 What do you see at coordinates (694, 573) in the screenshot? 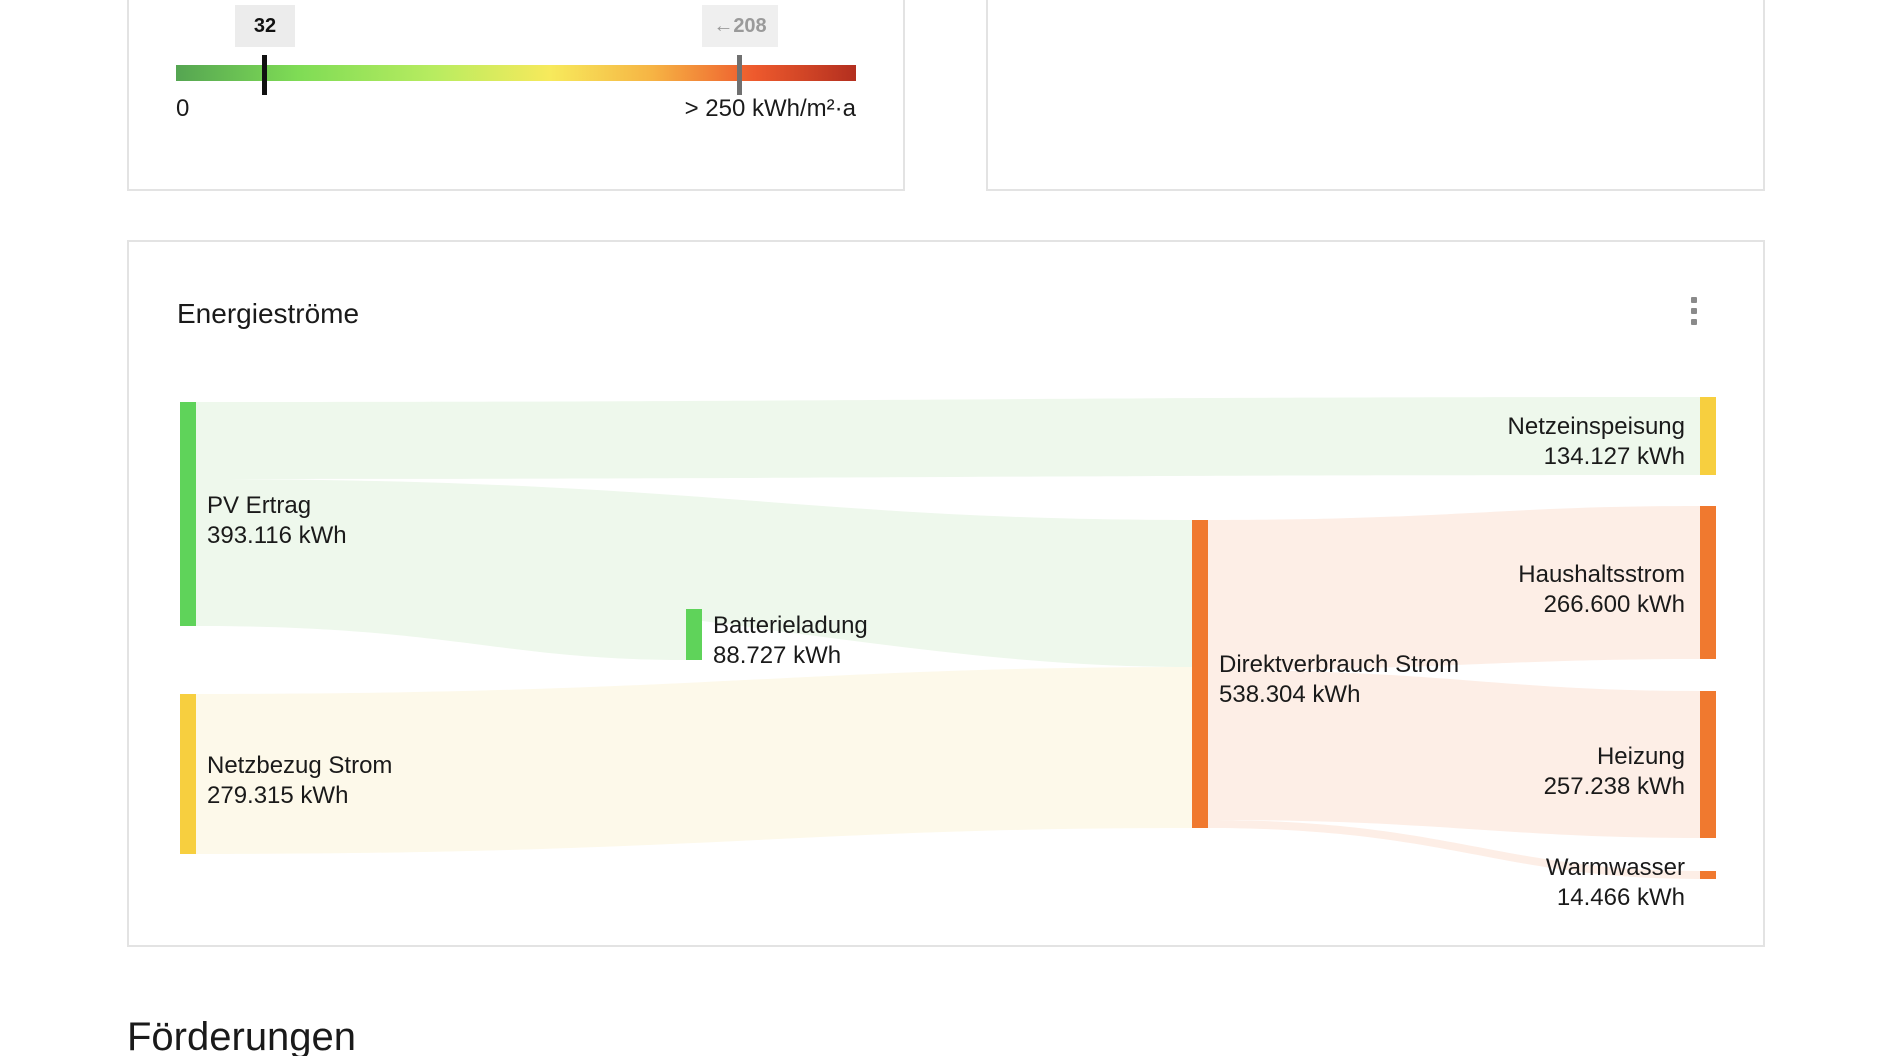
I see `link-pv-direct` at bounding box center [694, 573].